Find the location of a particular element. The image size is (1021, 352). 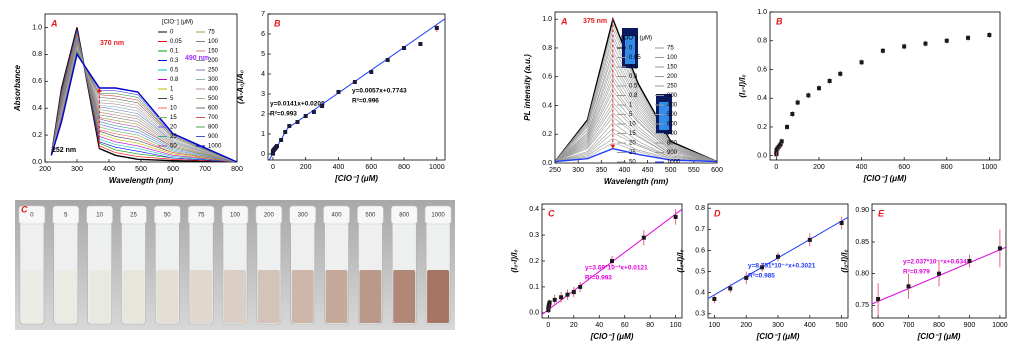

y-tick-label: 3 is located at coordinates (263, 94).